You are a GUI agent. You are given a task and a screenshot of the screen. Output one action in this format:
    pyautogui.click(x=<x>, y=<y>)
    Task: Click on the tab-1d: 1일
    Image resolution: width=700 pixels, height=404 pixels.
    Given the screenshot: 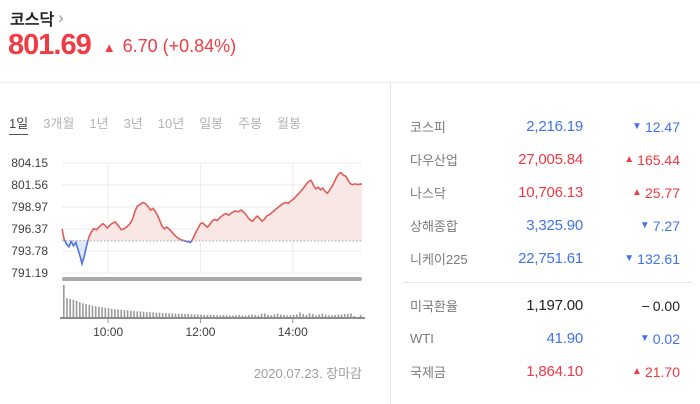 What is the action you would take?
    pyautogui.click(x=19, y=124)
    